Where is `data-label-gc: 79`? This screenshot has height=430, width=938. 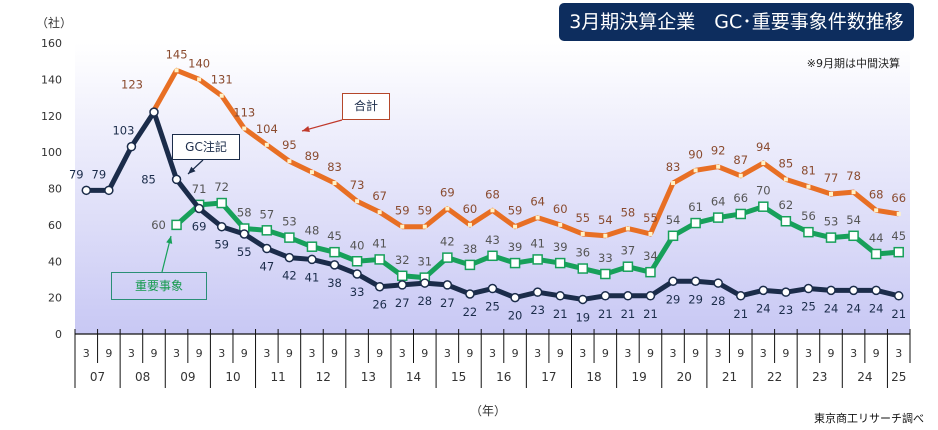
data-label-gc: 79 is located at coordinates (99, 174).